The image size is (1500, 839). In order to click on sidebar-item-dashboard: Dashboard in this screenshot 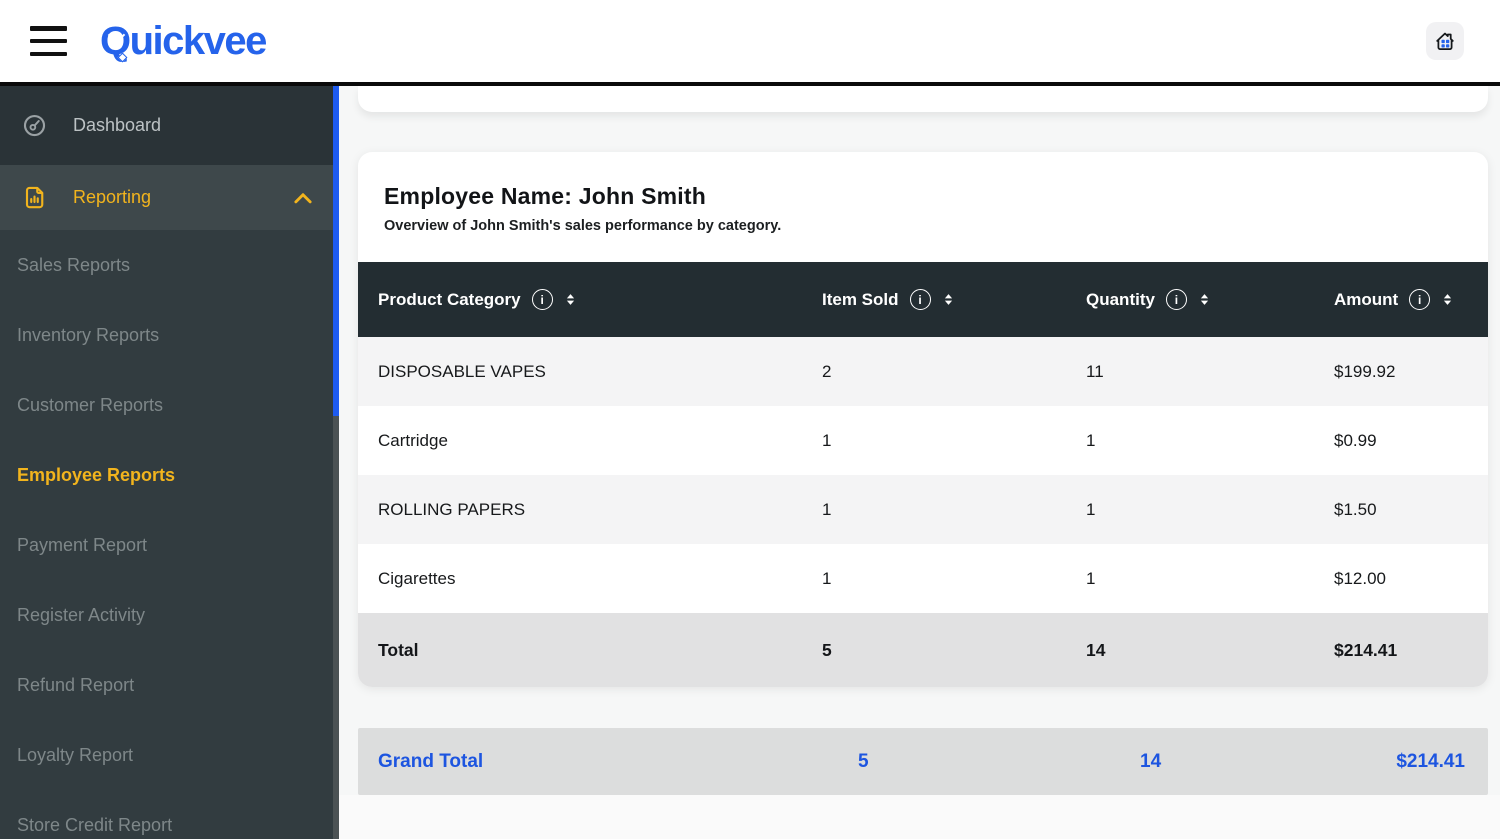, I will do `click(169, 125)`.